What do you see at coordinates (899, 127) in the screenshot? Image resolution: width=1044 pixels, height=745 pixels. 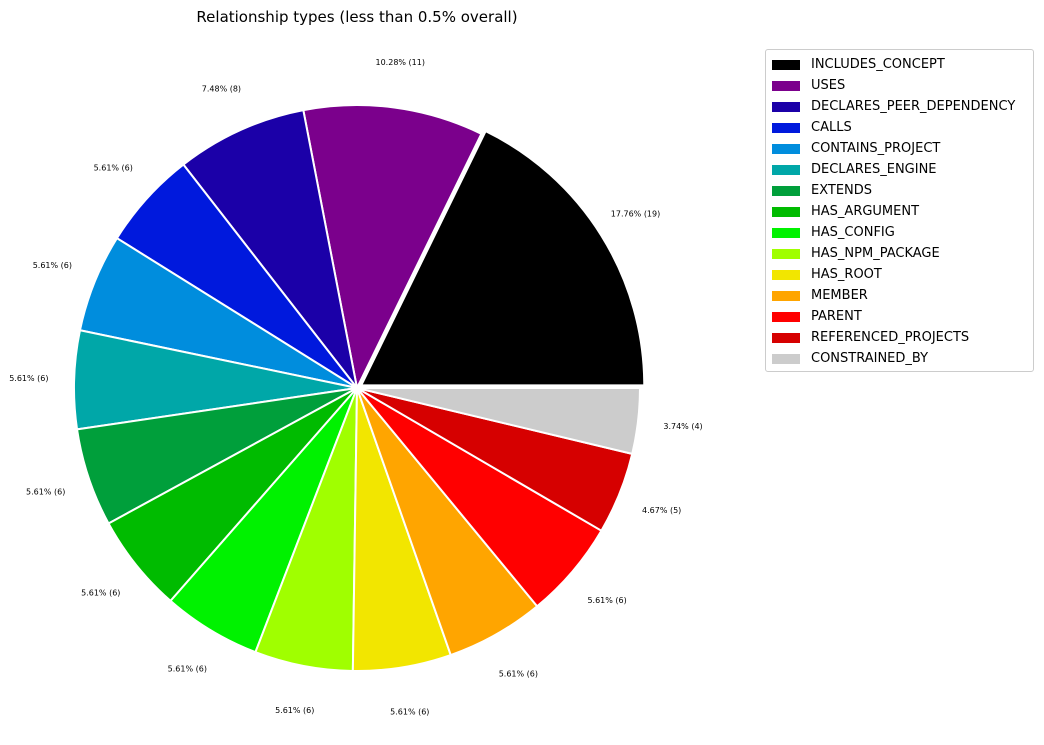 I see `legend-item-calls: CALLS` at bounding box center [899, 127].